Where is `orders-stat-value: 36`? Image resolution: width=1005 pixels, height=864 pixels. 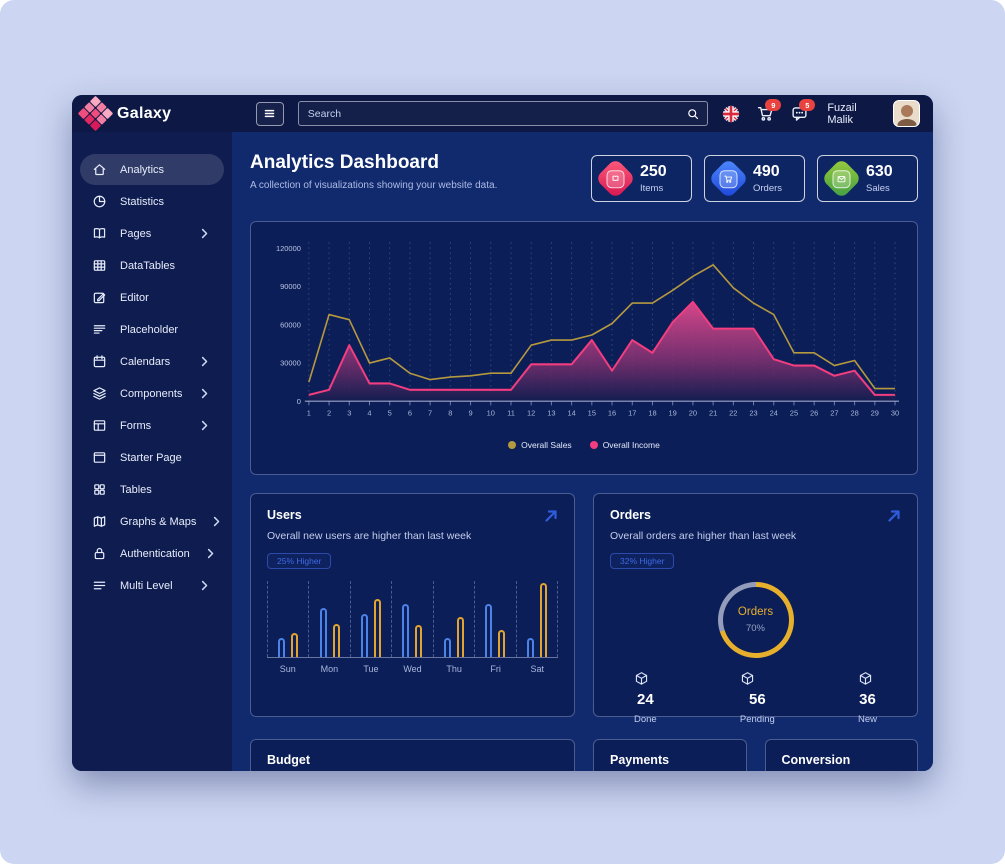
orders-stat-value: 36 is located at coordinates (867, 699).